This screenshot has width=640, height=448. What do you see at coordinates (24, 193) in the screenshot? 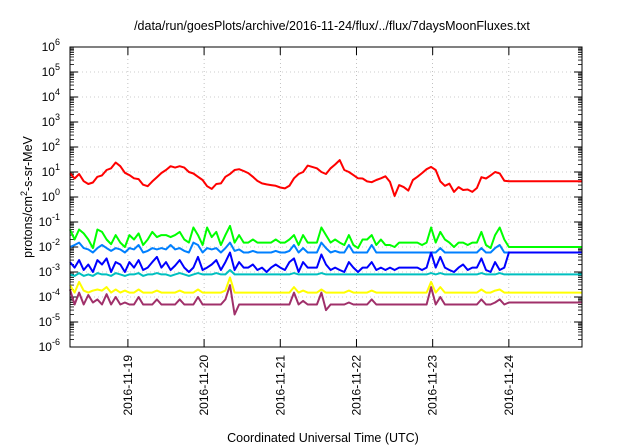
I see `y-axis-label-exp: 2` at bounding box center [24, 193].